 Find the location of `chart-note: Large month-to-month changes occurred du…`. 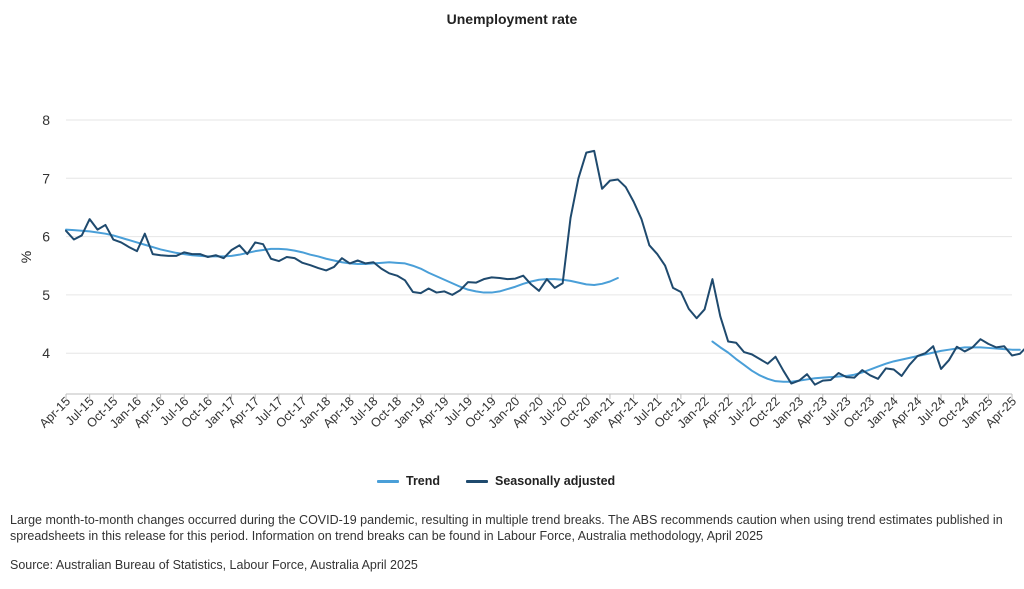

chart-note: Large month-to-month changes occurred du… is located at coordinates (506, 528).